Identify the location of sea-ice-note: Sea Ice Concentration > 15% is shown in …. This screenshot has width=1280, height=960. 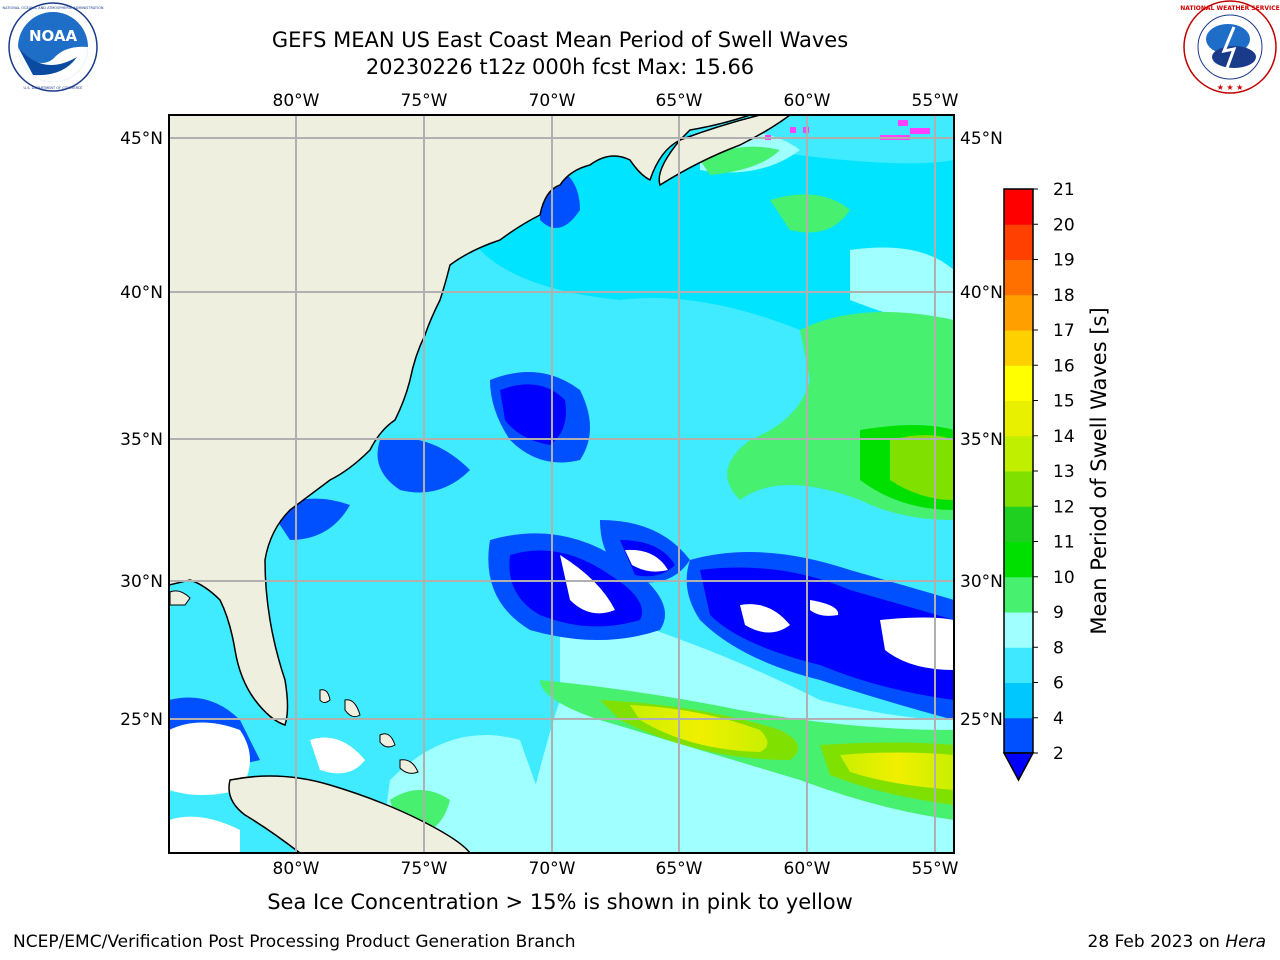
(560, 902).